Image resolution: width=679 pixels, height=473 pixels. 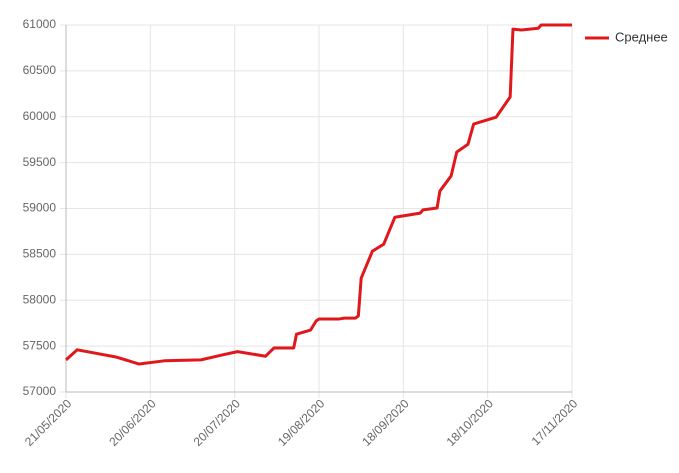 I want to click on x-tick-label: 18/10/2020, so click(x=470, y=422).